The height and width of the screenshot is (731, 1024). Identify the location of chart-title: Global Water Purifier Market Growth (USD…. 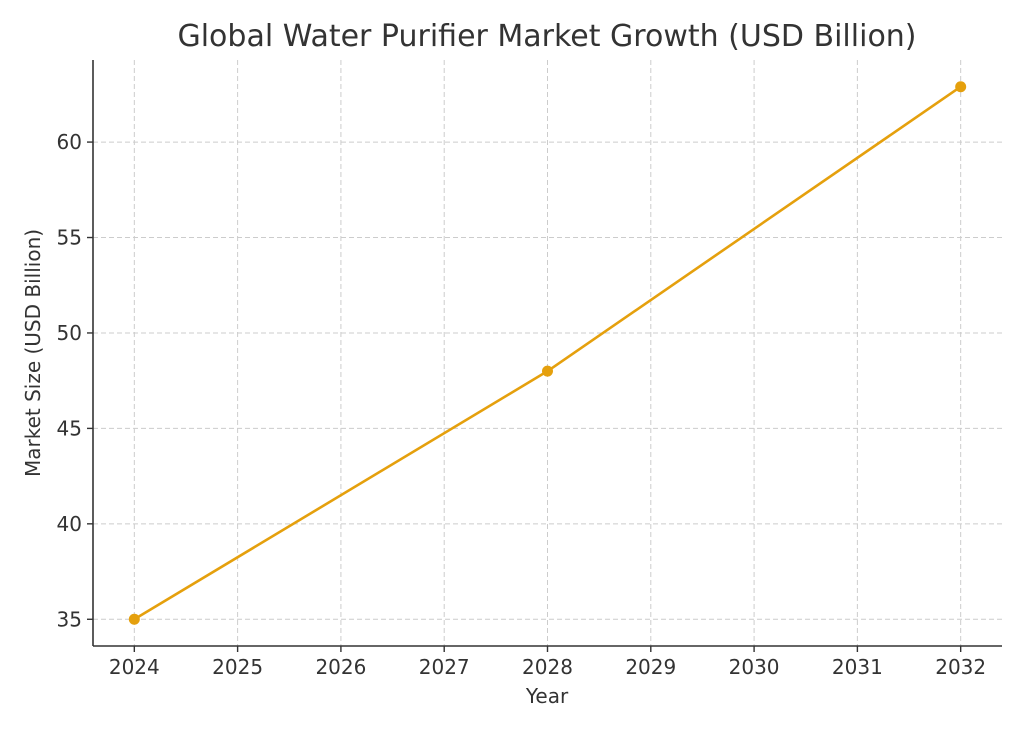
(546, 36).